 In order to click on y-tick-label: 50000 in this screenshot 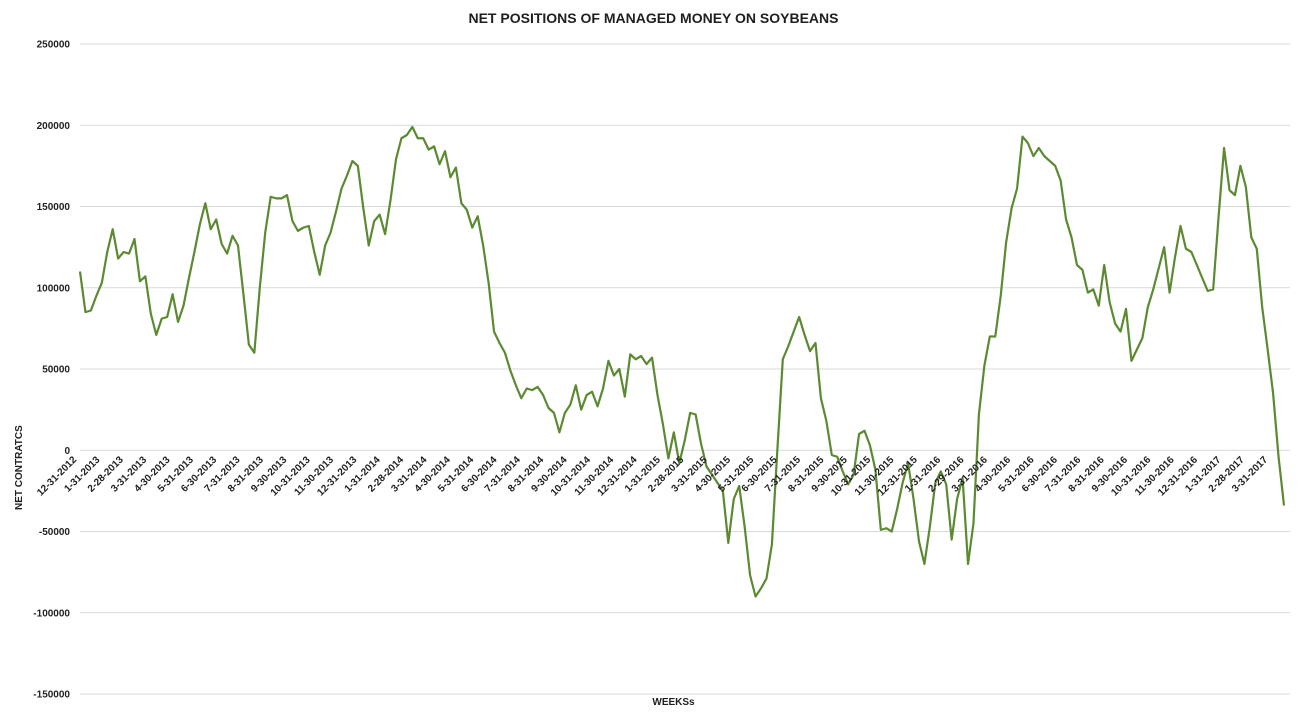, I will do `click(56, 370)`.